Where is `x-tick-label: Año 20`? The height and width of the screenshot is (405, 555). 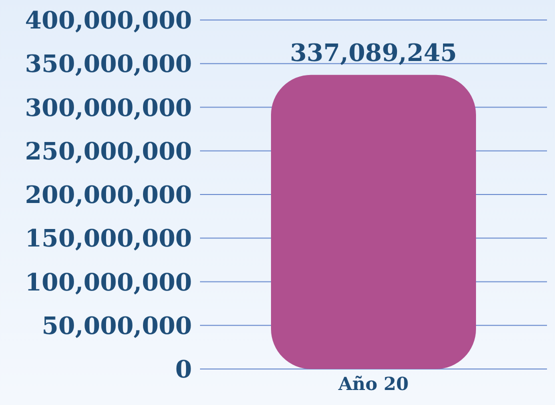
x-tick-label: Año 20 is located at coordinates (373, 384).